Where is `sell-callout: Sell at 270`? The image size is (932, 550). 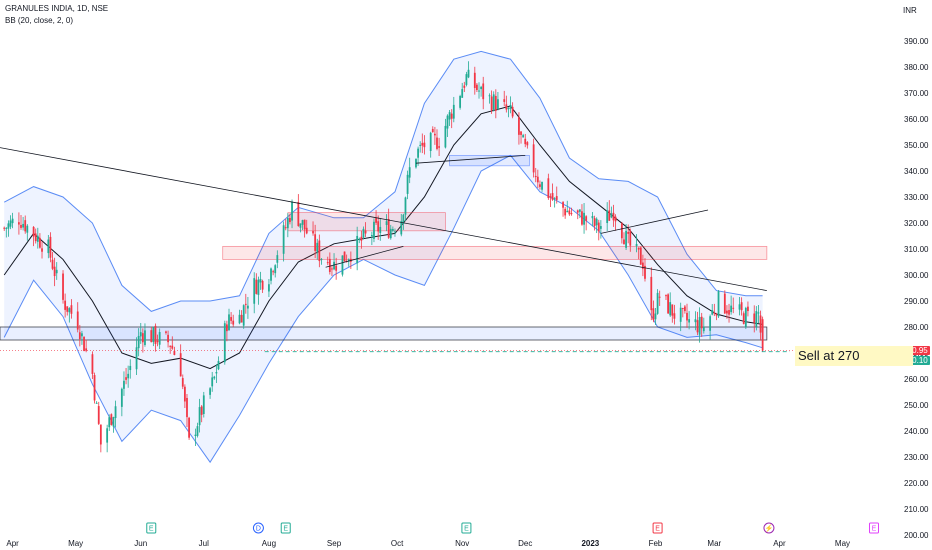 sell-callout: Sell at 270 is located at coordinates (854, 356).